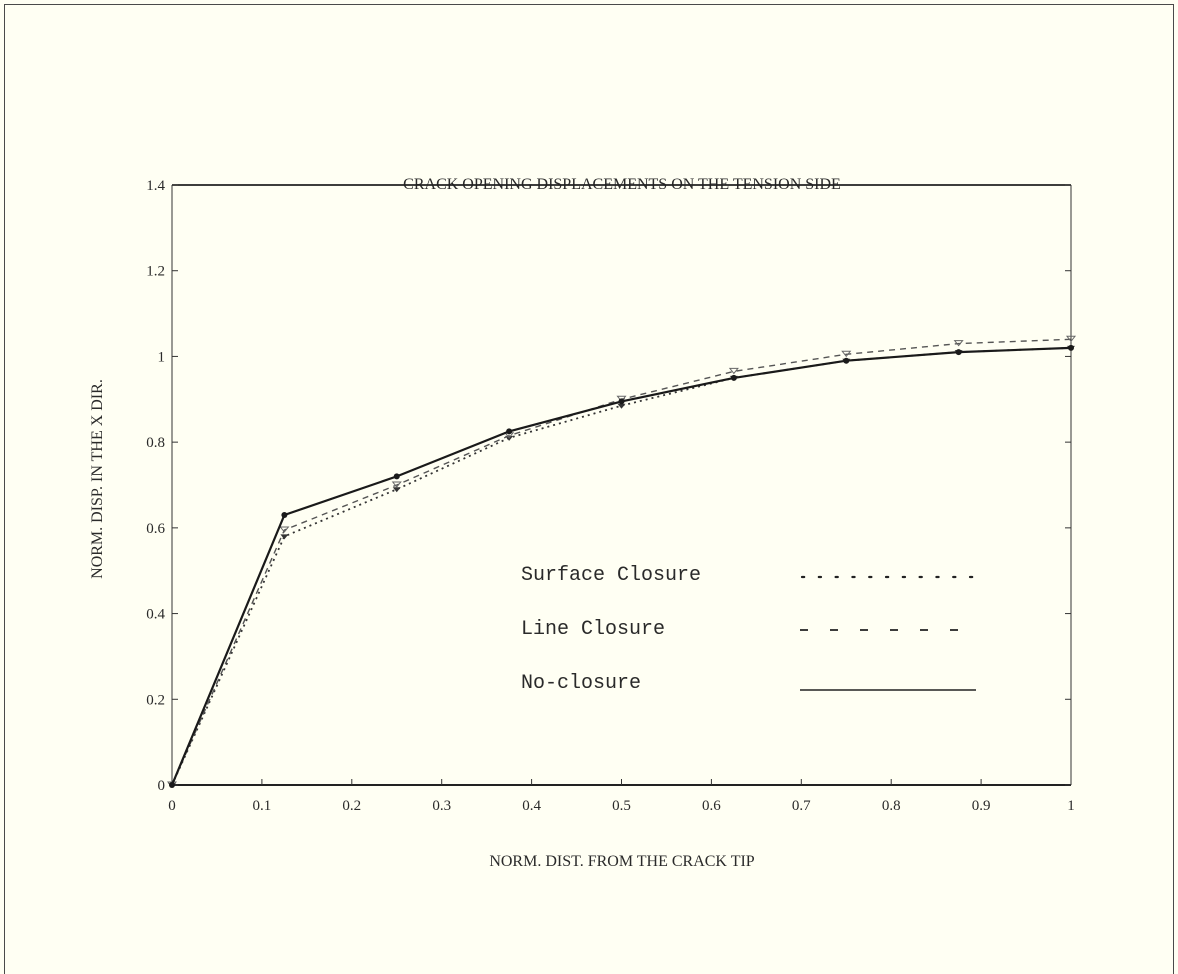 The width and height of the screenshot is (1178, 974). I want to click on x-tick-label: 0.3, so click(441, 806).